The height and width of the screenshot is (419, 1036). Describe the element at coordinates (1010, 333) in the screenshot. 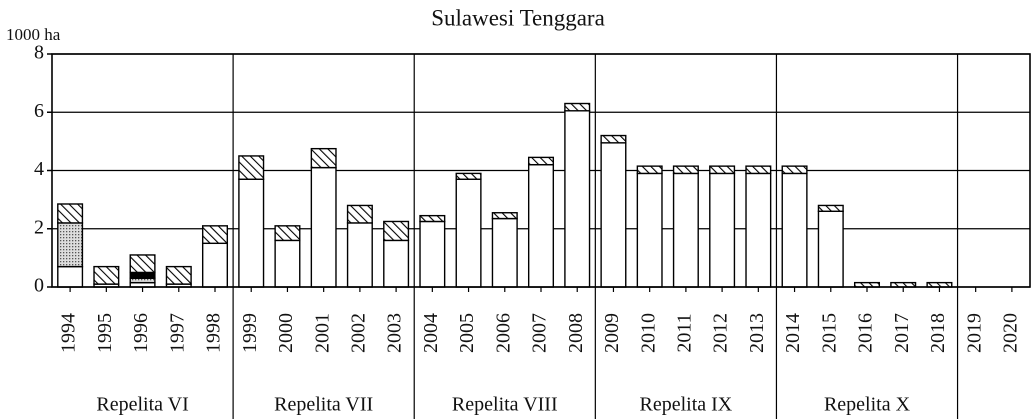

I see `x-tick-label: 2020` at that location.